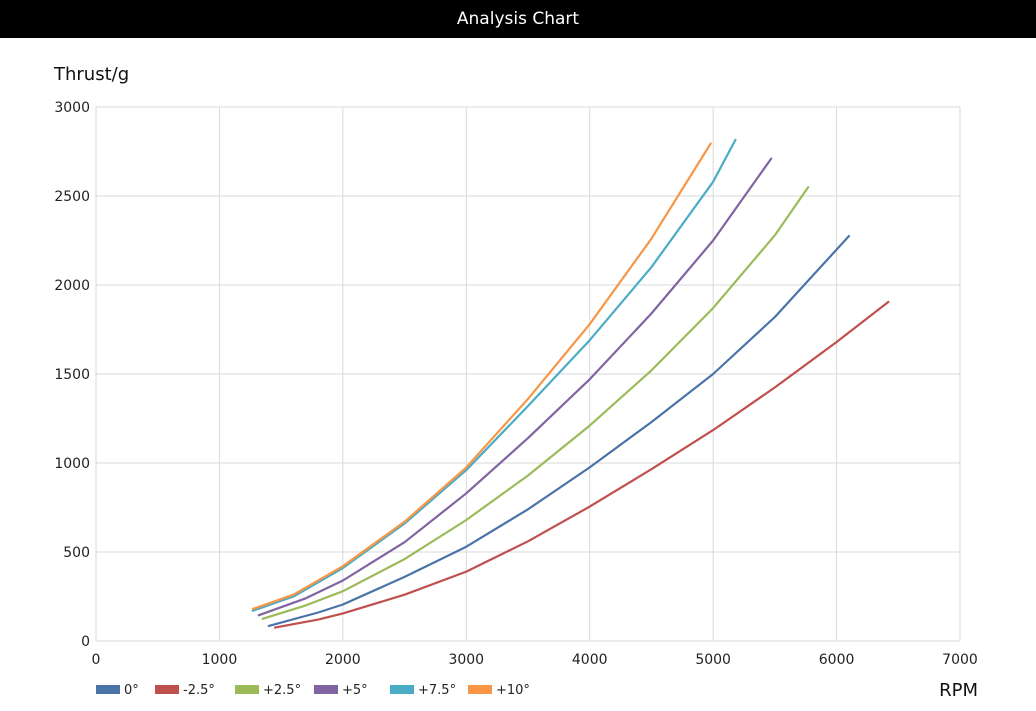 The image size is (1036, 711). What do you see at coordinates (466, 660) in the screenshot?
I see `x-tick-label: 3000` at bounding box center [466, 660].